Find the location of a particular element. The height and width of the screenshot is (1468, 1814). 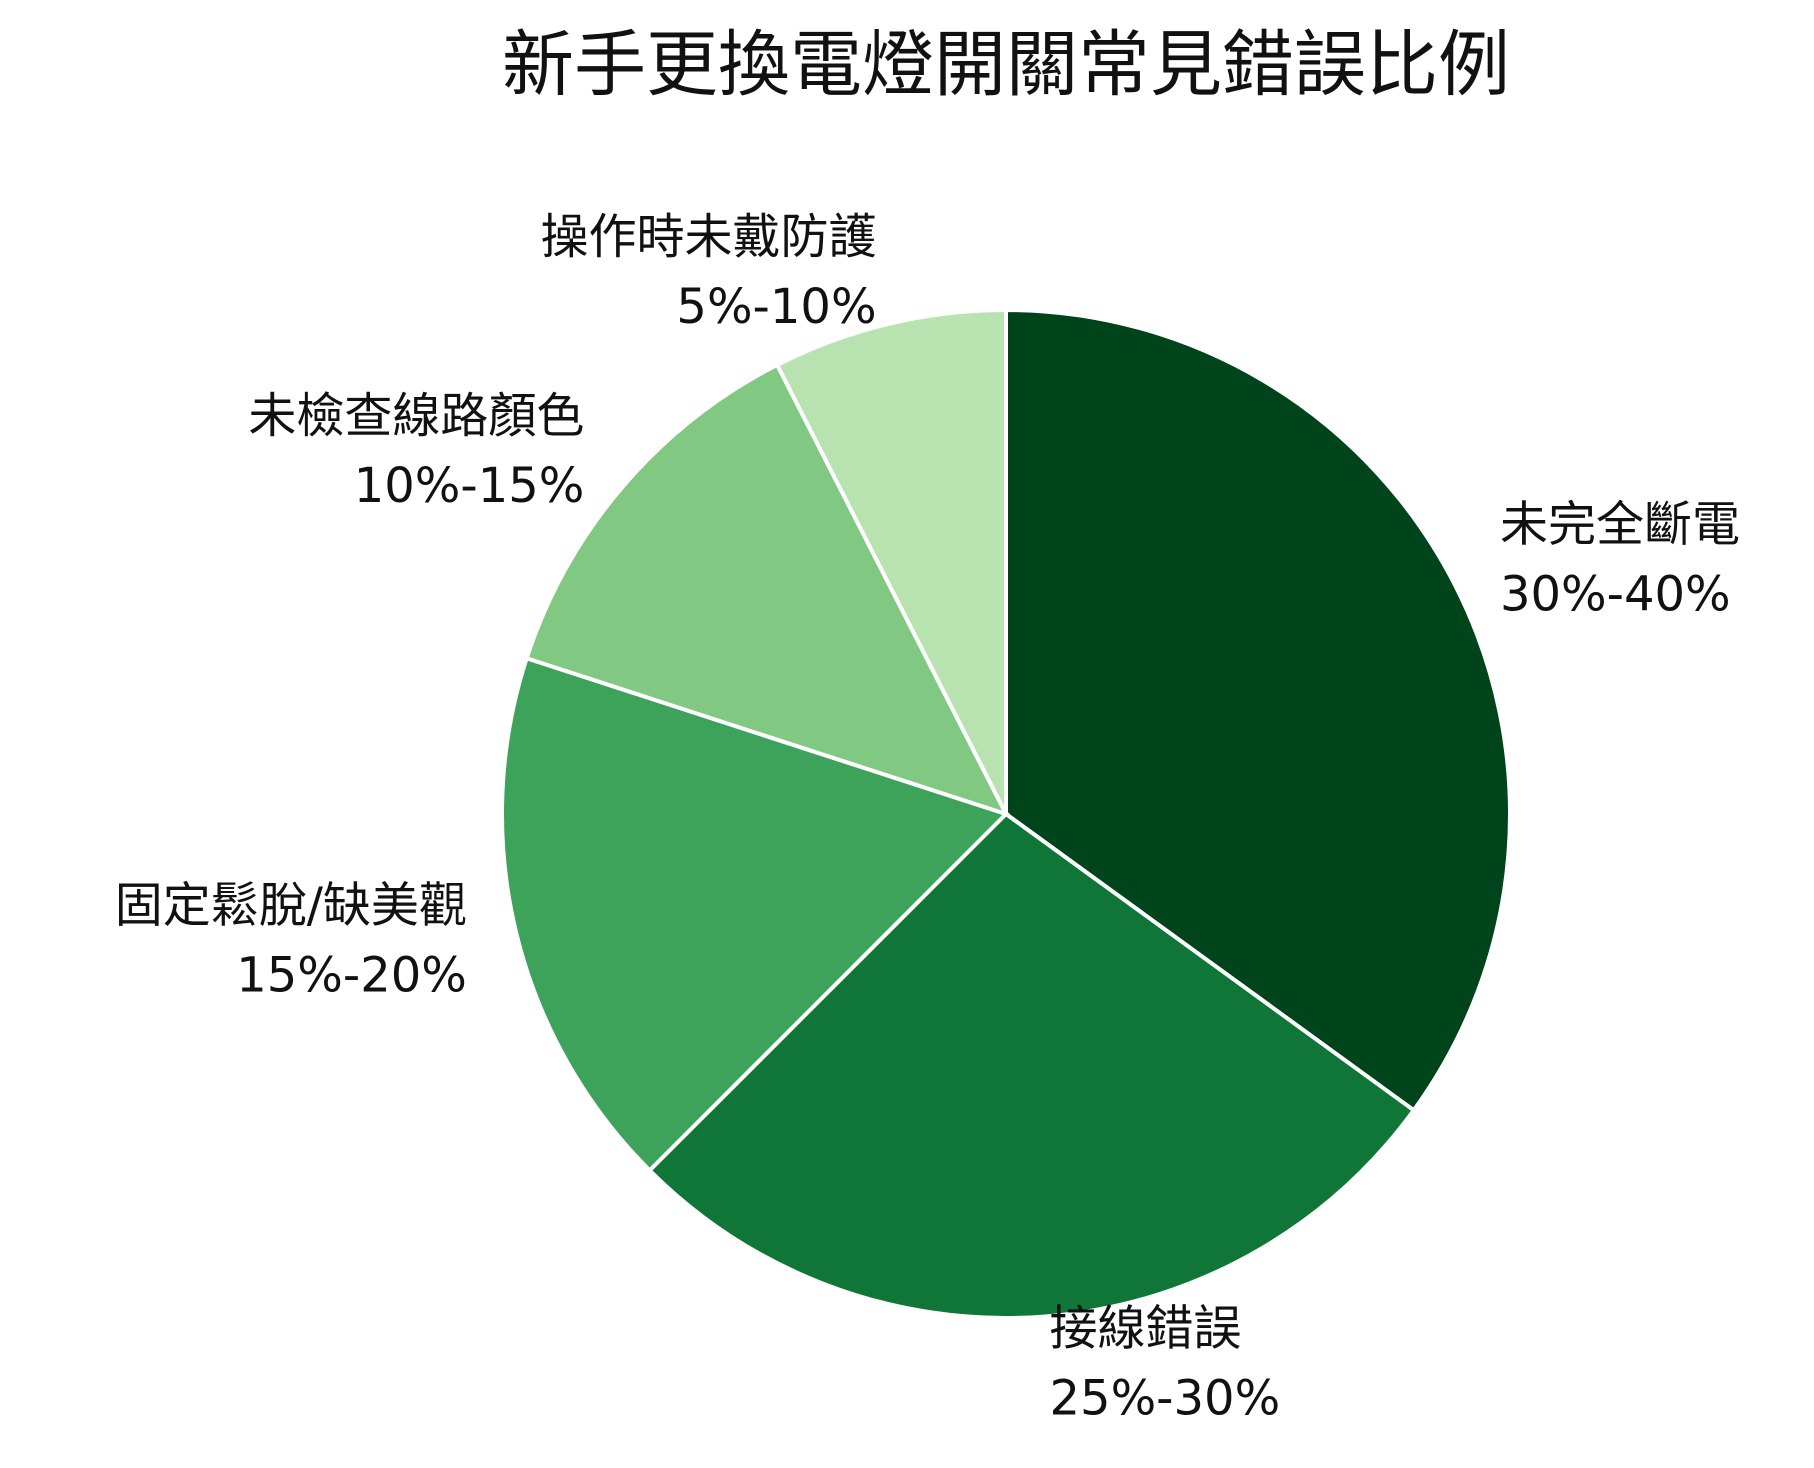

value-label: 30%-40% is located at coordinates (1615, 594).